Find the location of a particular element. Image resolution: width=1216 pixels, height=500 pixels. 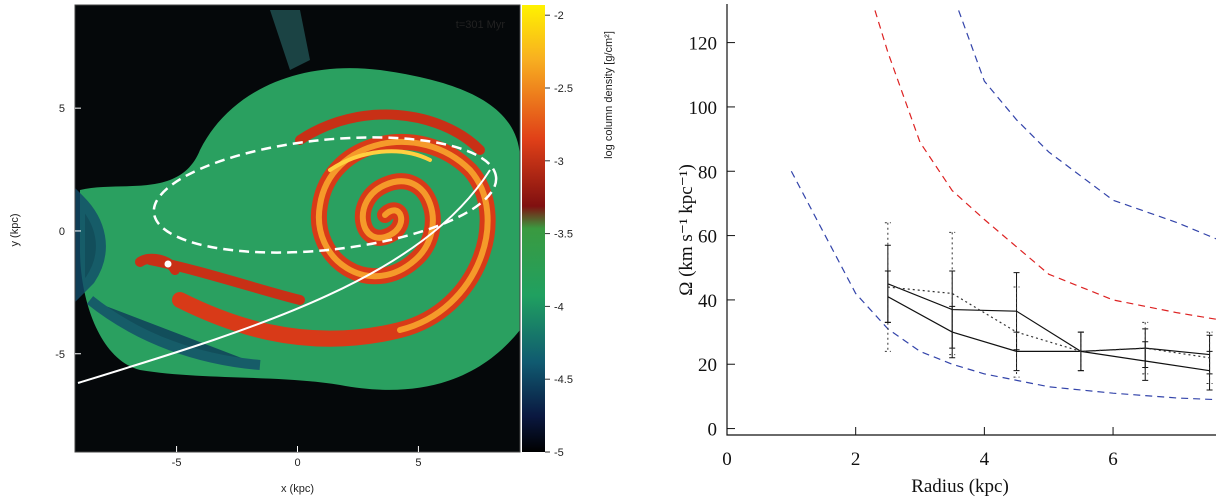

y-tick-label: 5 is located at coordinates (62, 109).